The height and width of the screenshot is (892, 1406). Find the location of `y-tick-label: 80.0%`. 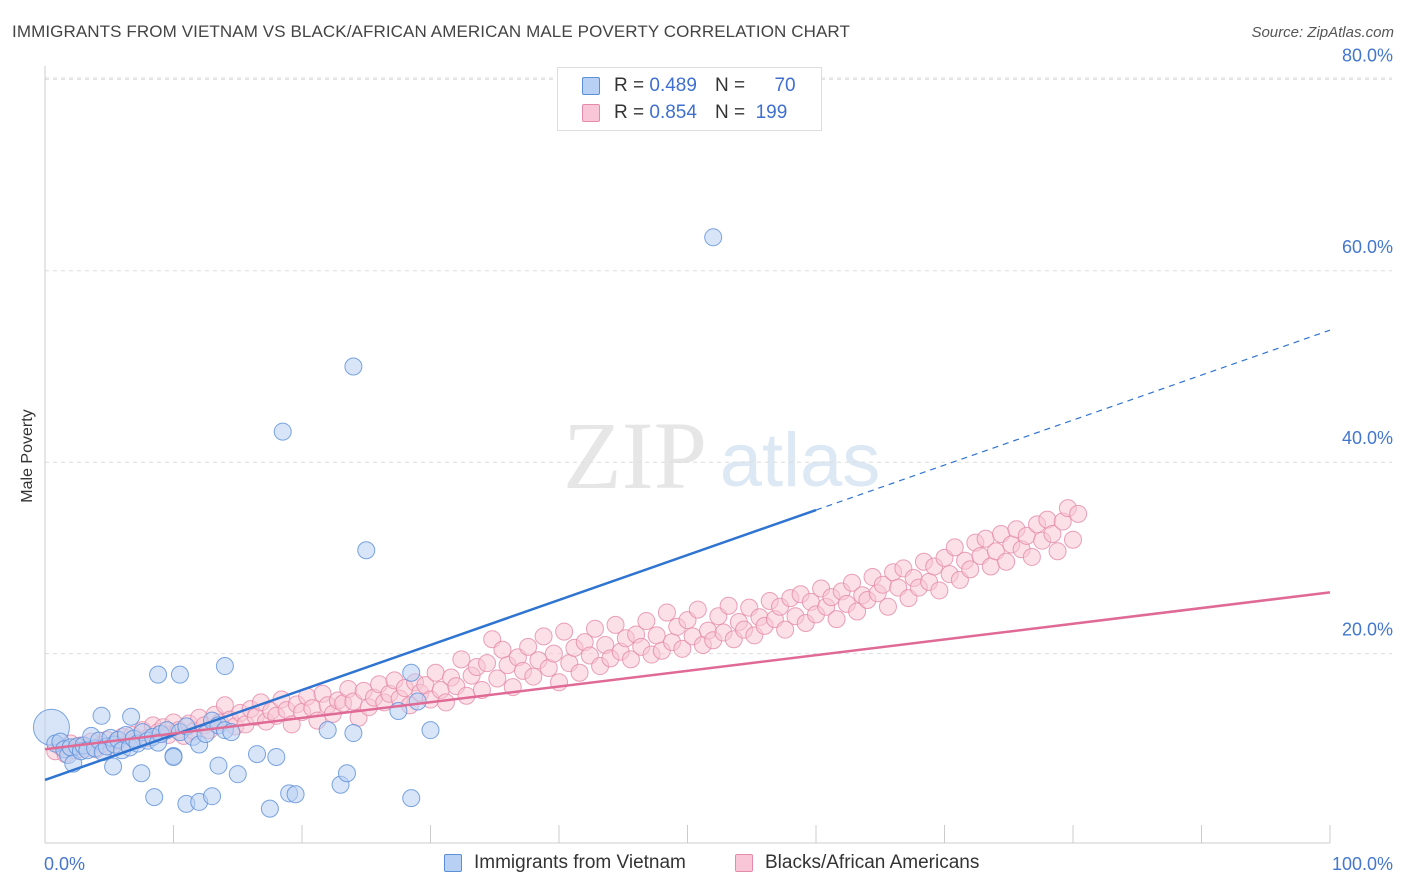

y-tick-label: 80.0% is located at coordinates (1367, 55).